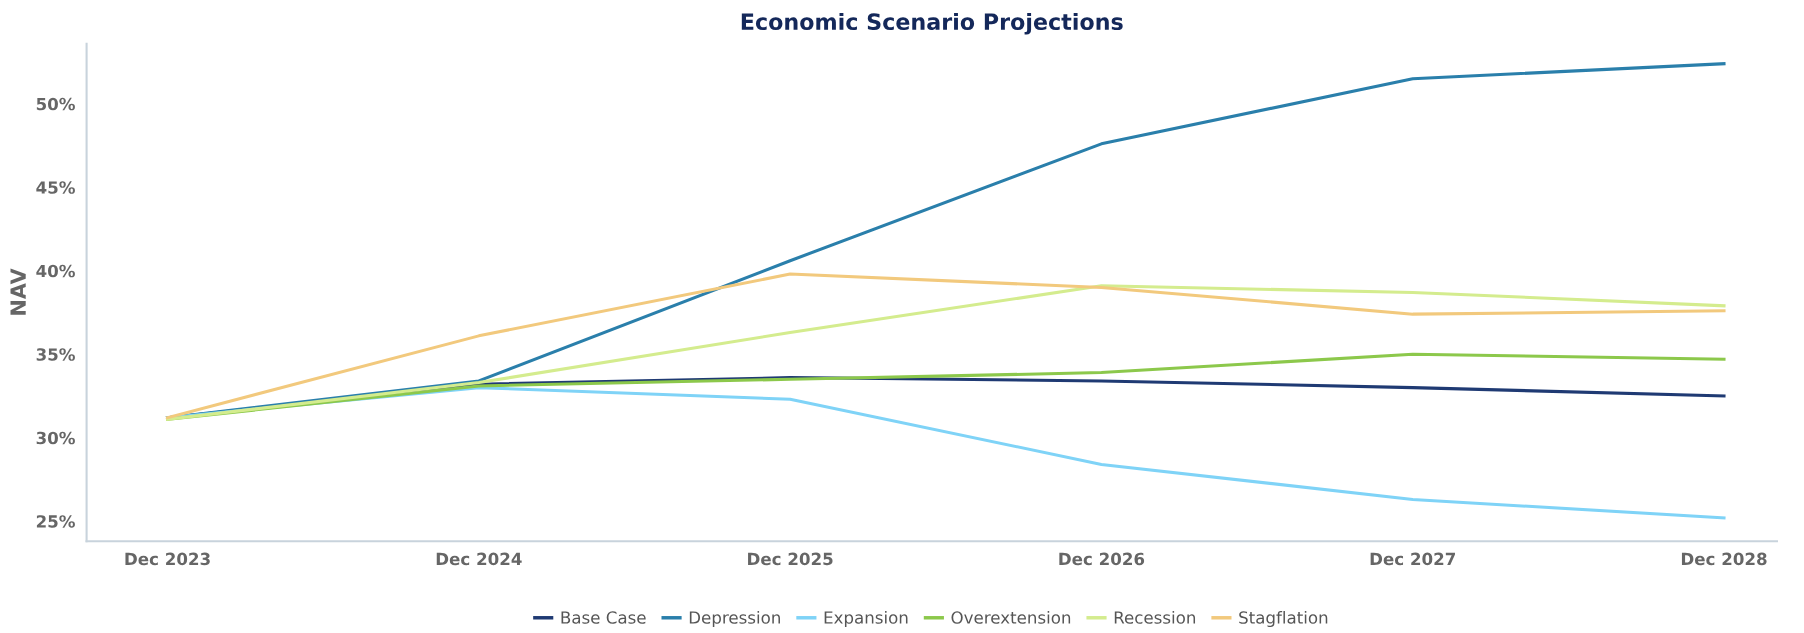 This screenshot has width=1804, height=633. Describe the element at coordinates (1155, 617) in the screenshot. I see `legend-label: Recession` at that location.